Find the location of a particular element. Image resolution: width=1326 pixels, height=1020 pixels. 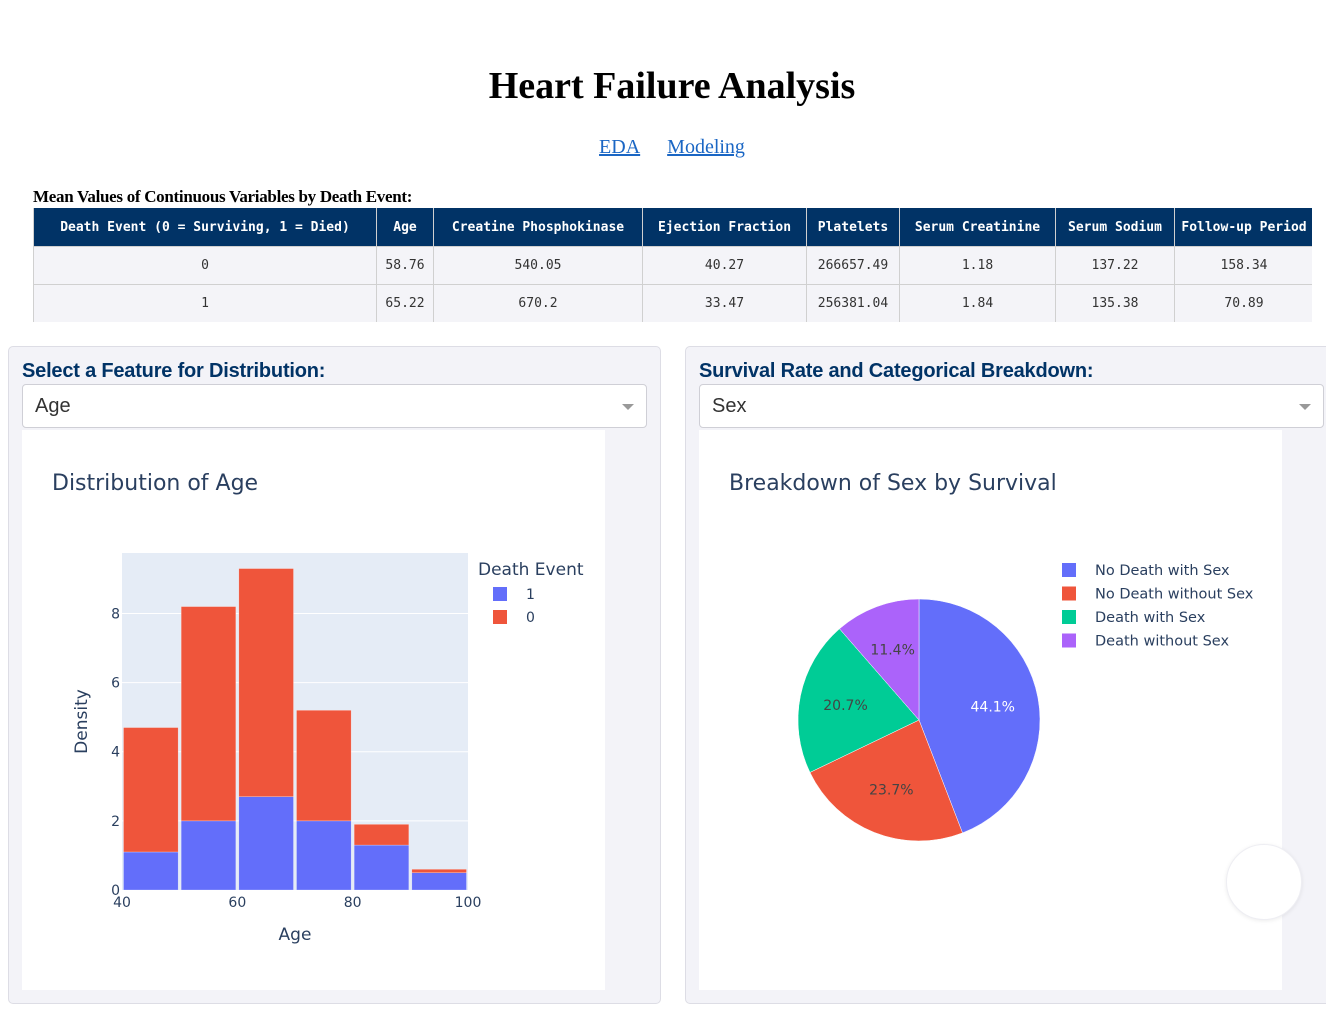

legend-label: Death without Sex is located at coordinates (1162, 642).